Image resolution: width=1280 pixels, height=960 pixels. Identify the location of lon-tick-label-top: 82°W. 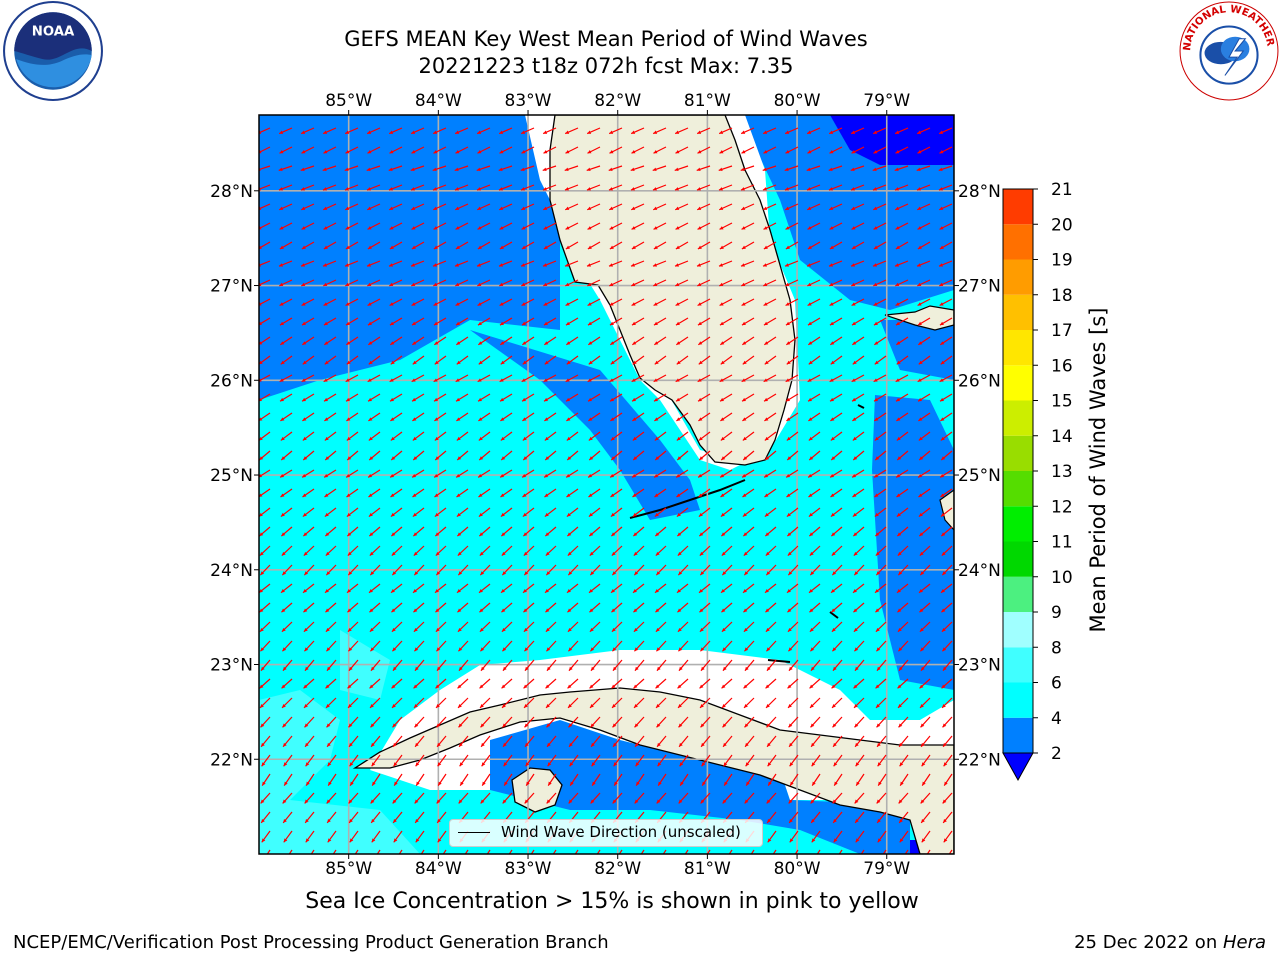
(617, 101).